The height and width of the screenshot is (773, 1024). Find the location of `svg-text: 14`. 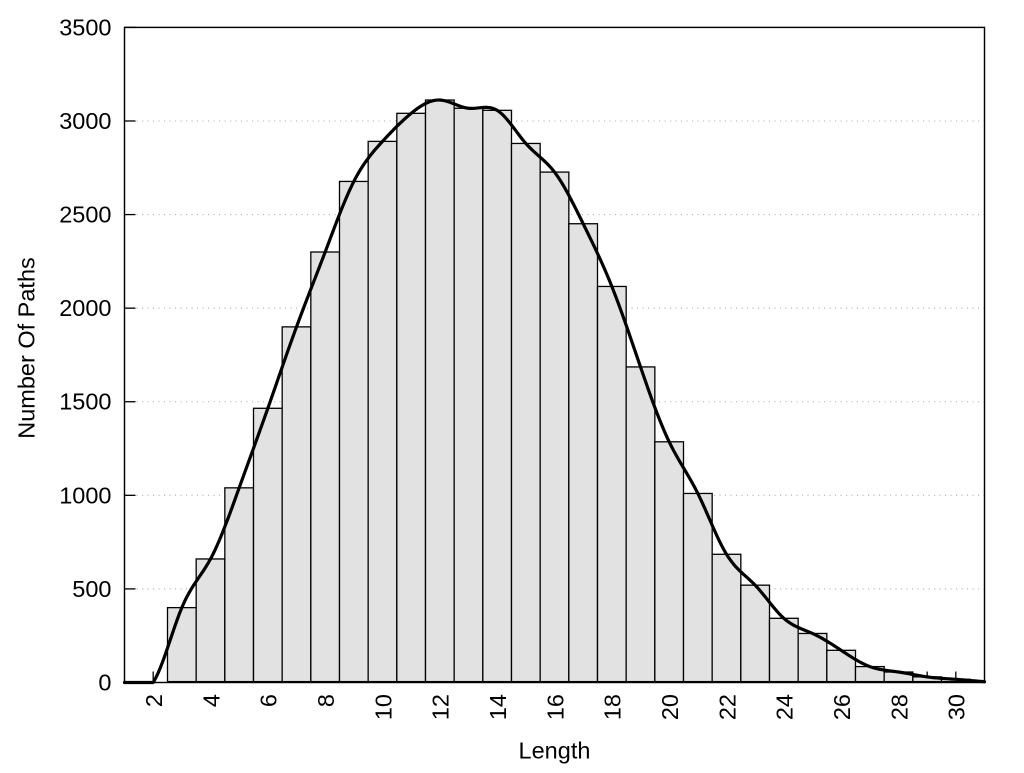

svg-text: 14 is located at coordinates (498, 707).